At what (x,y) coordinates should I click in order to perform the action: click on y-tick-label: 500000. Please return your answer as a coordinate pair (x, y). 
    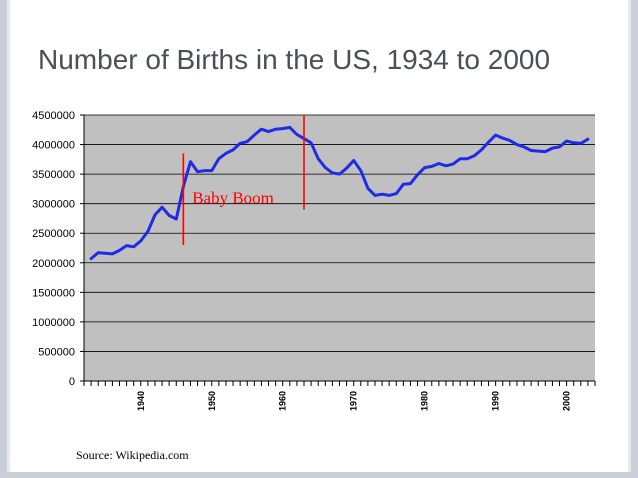
    Looking at the image, I should click on (56, 352).